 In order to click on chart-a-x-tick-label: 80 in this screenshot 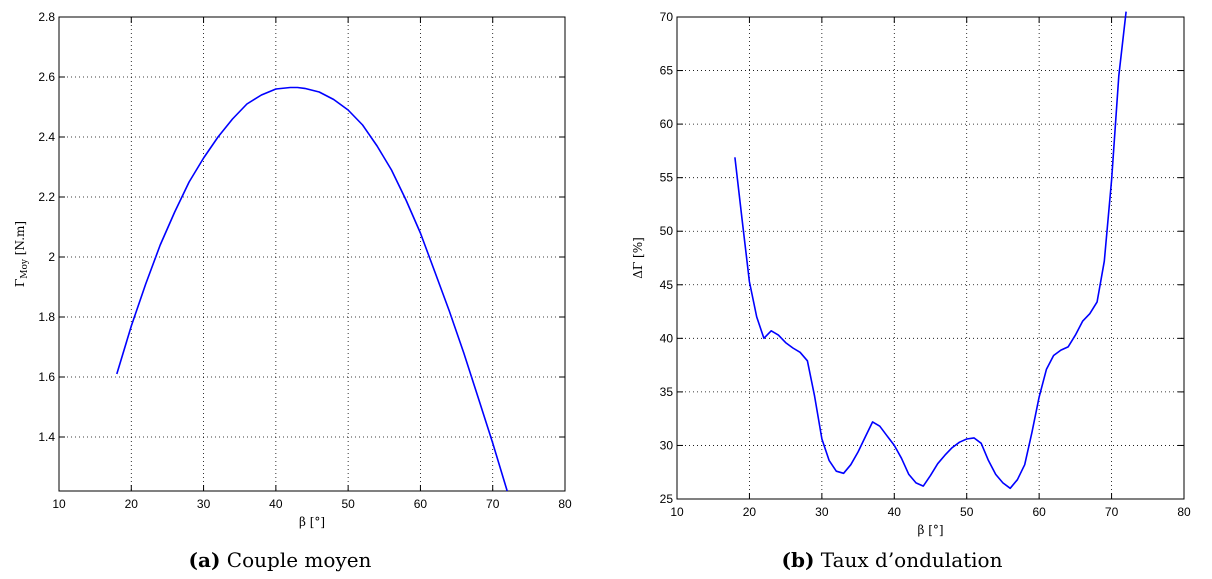, I will do `click(565, 504)`.